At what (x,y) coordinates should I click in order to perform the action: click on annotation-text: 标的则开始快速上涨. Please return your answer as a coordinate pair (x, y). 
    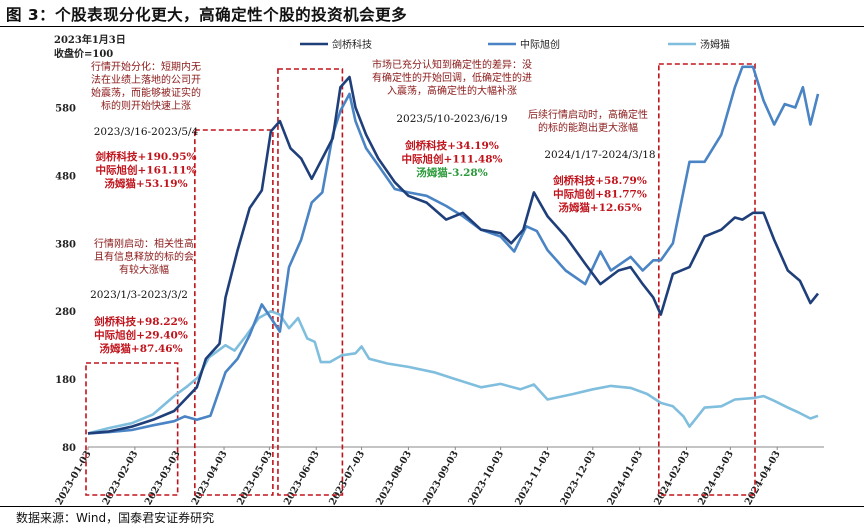
    Looking at the image, I should click on (146, 105).